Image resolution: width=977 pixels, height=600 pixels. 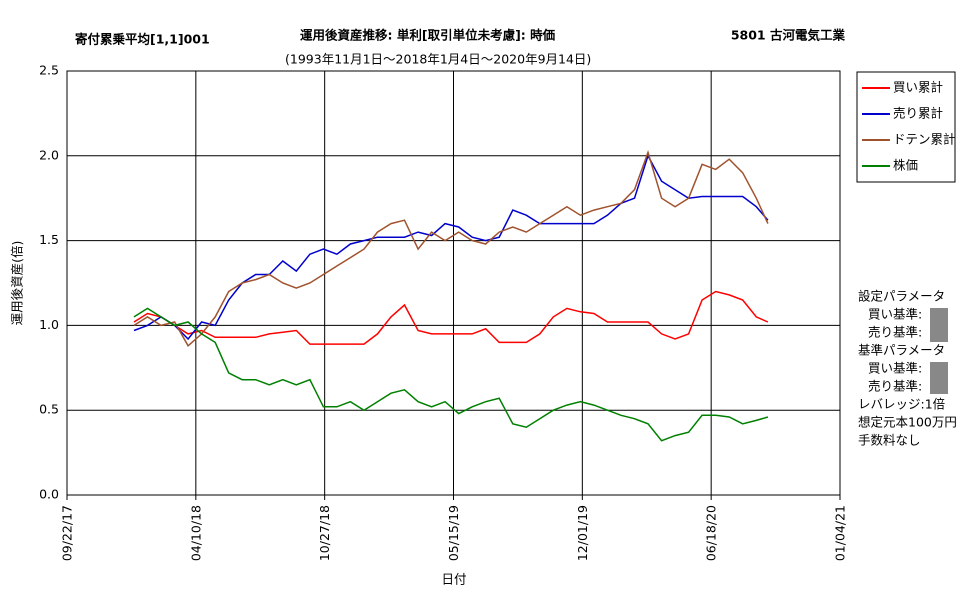 What do you see at coordinates (428, 35) in the screenshot?
I see `chart-title: 運用後資産推移: 単利[取引単位未考慮]: 時価` at bounding box center [428, 35].